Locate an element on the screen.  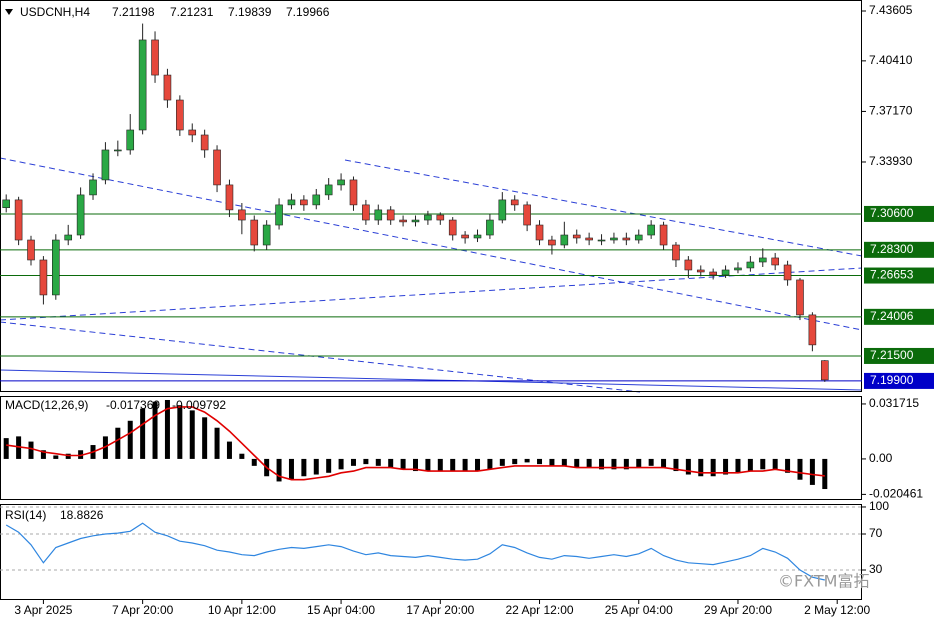
panel-frame is located at coordinates (431, 552).